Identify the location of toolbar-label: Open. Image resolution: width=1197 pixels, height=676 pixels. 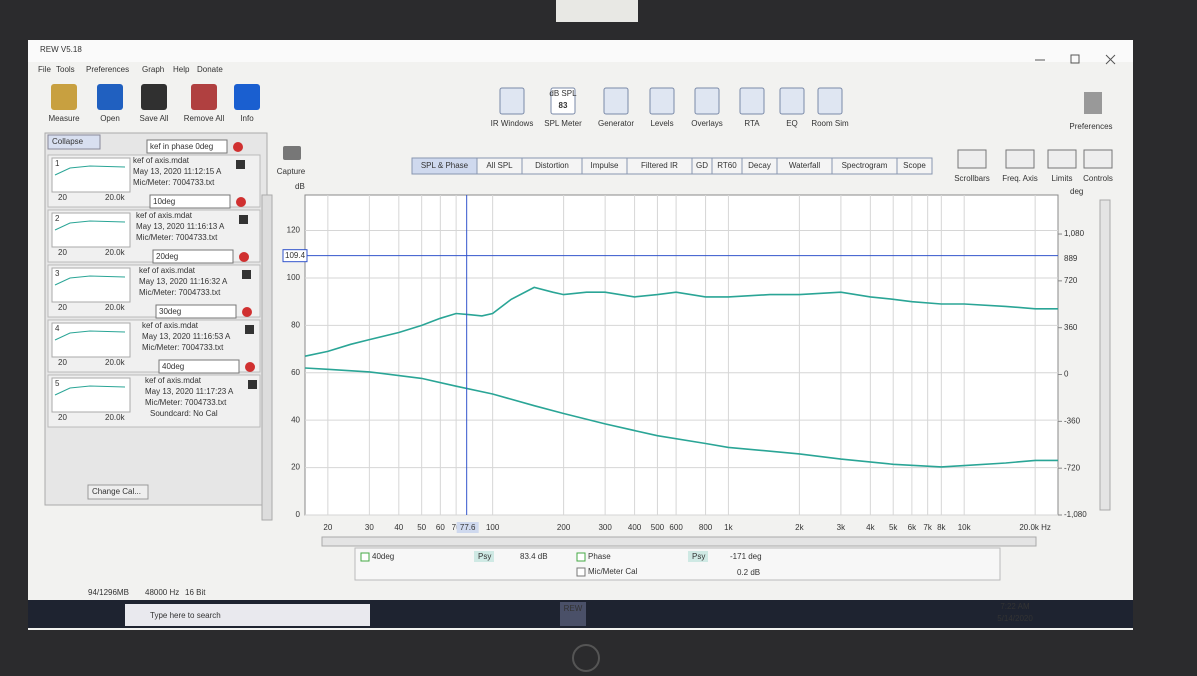
(110, 118).